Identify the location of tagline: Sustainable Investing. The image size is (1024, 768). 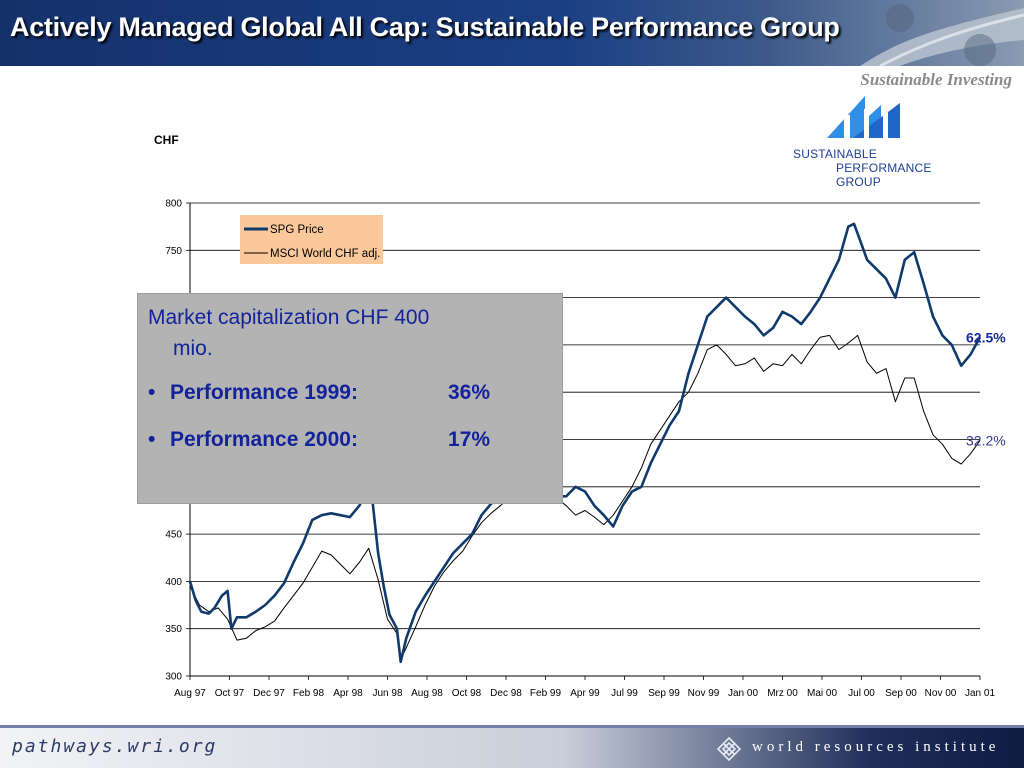
(936, 79).